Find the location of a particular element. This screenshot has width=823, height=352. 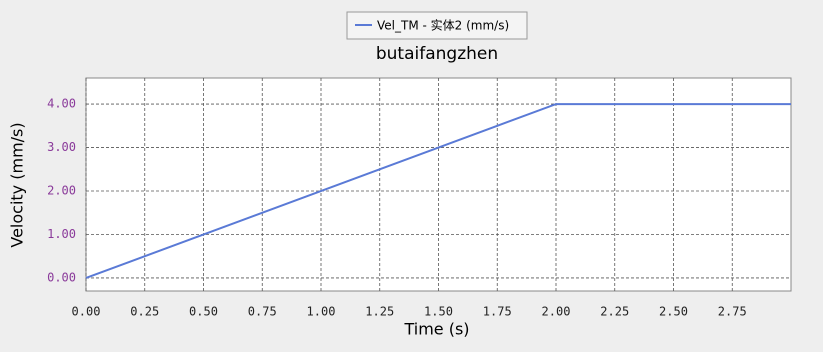

x-tick-label: 0.75 is located at coordinates (262, 312).